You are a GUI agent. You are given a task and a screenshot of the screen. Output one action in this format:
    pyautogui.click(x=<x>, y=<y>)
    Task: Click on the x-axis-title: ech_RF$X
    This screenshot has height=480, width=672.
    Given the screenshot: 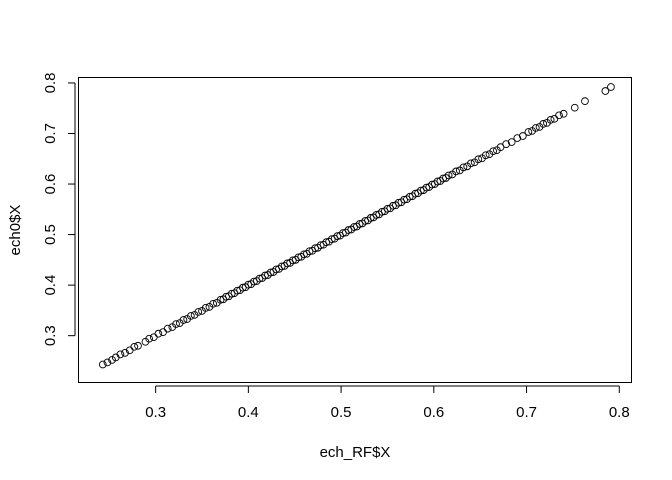 What is the action you would take?
    pyautogui.click(x=355, y=452)
    